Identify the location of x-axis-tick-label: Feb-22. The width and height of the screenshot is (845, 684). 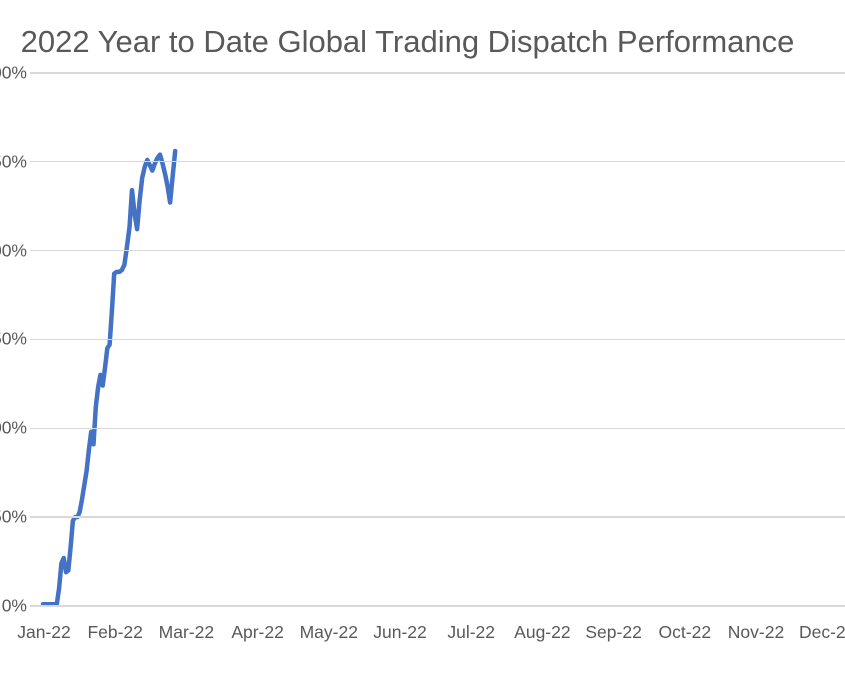
(115, 632).